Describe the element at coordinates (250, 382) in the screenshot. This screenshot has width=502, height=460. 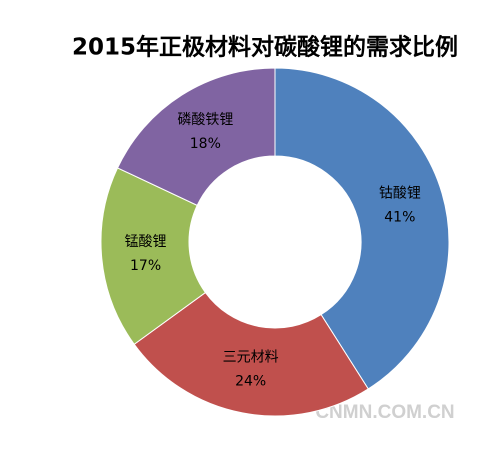
I see `slice-value-label: 24%` at that location.